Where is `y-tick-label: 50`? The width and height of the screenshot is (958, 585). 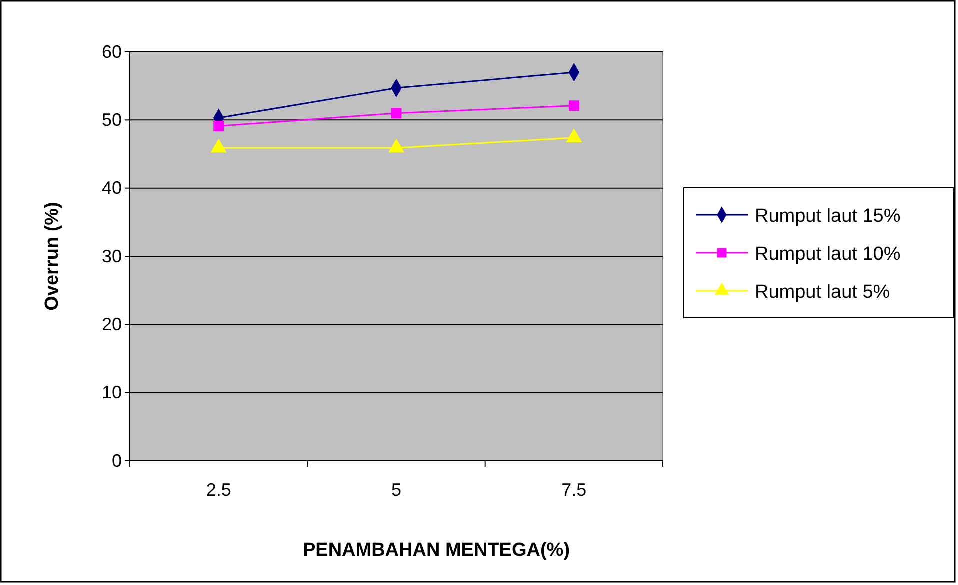
y-tick-label: 50 is located at coordinates (112, 120).